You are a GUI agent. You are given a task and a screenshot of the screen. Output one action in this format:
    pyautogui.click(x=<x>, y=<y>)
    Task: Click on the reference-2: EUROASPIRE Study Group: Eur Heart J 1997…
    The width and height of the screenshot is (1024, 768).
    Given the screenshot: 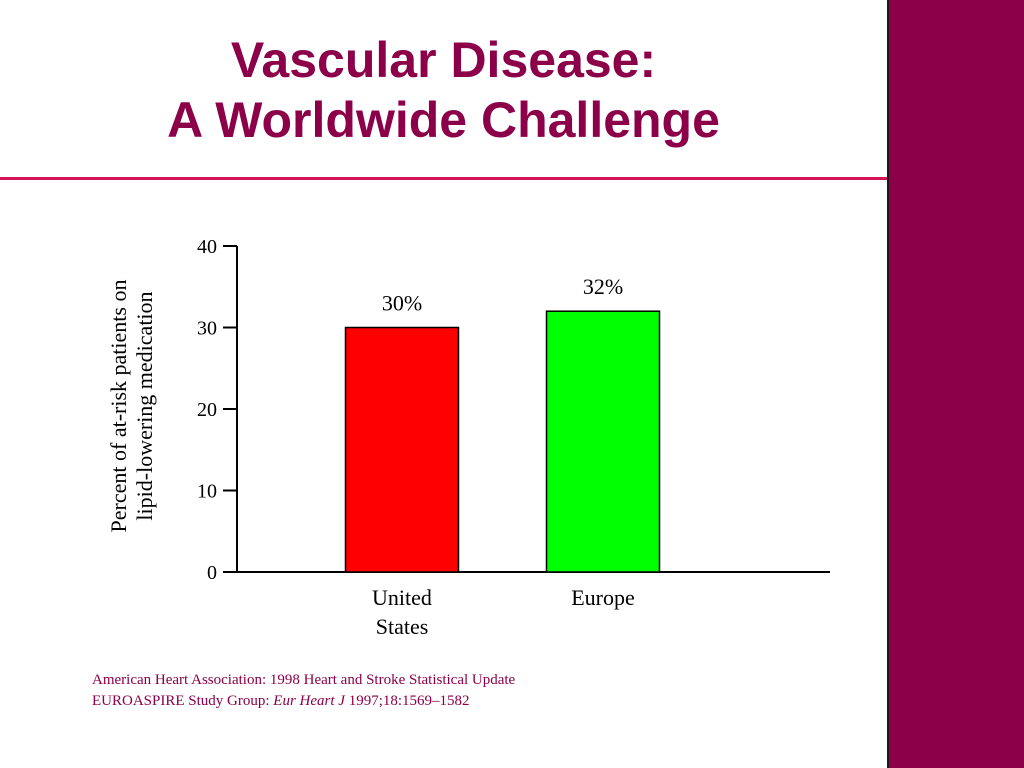 What is the action you would take?
    pyautogui.click(x=303, y=701)
    